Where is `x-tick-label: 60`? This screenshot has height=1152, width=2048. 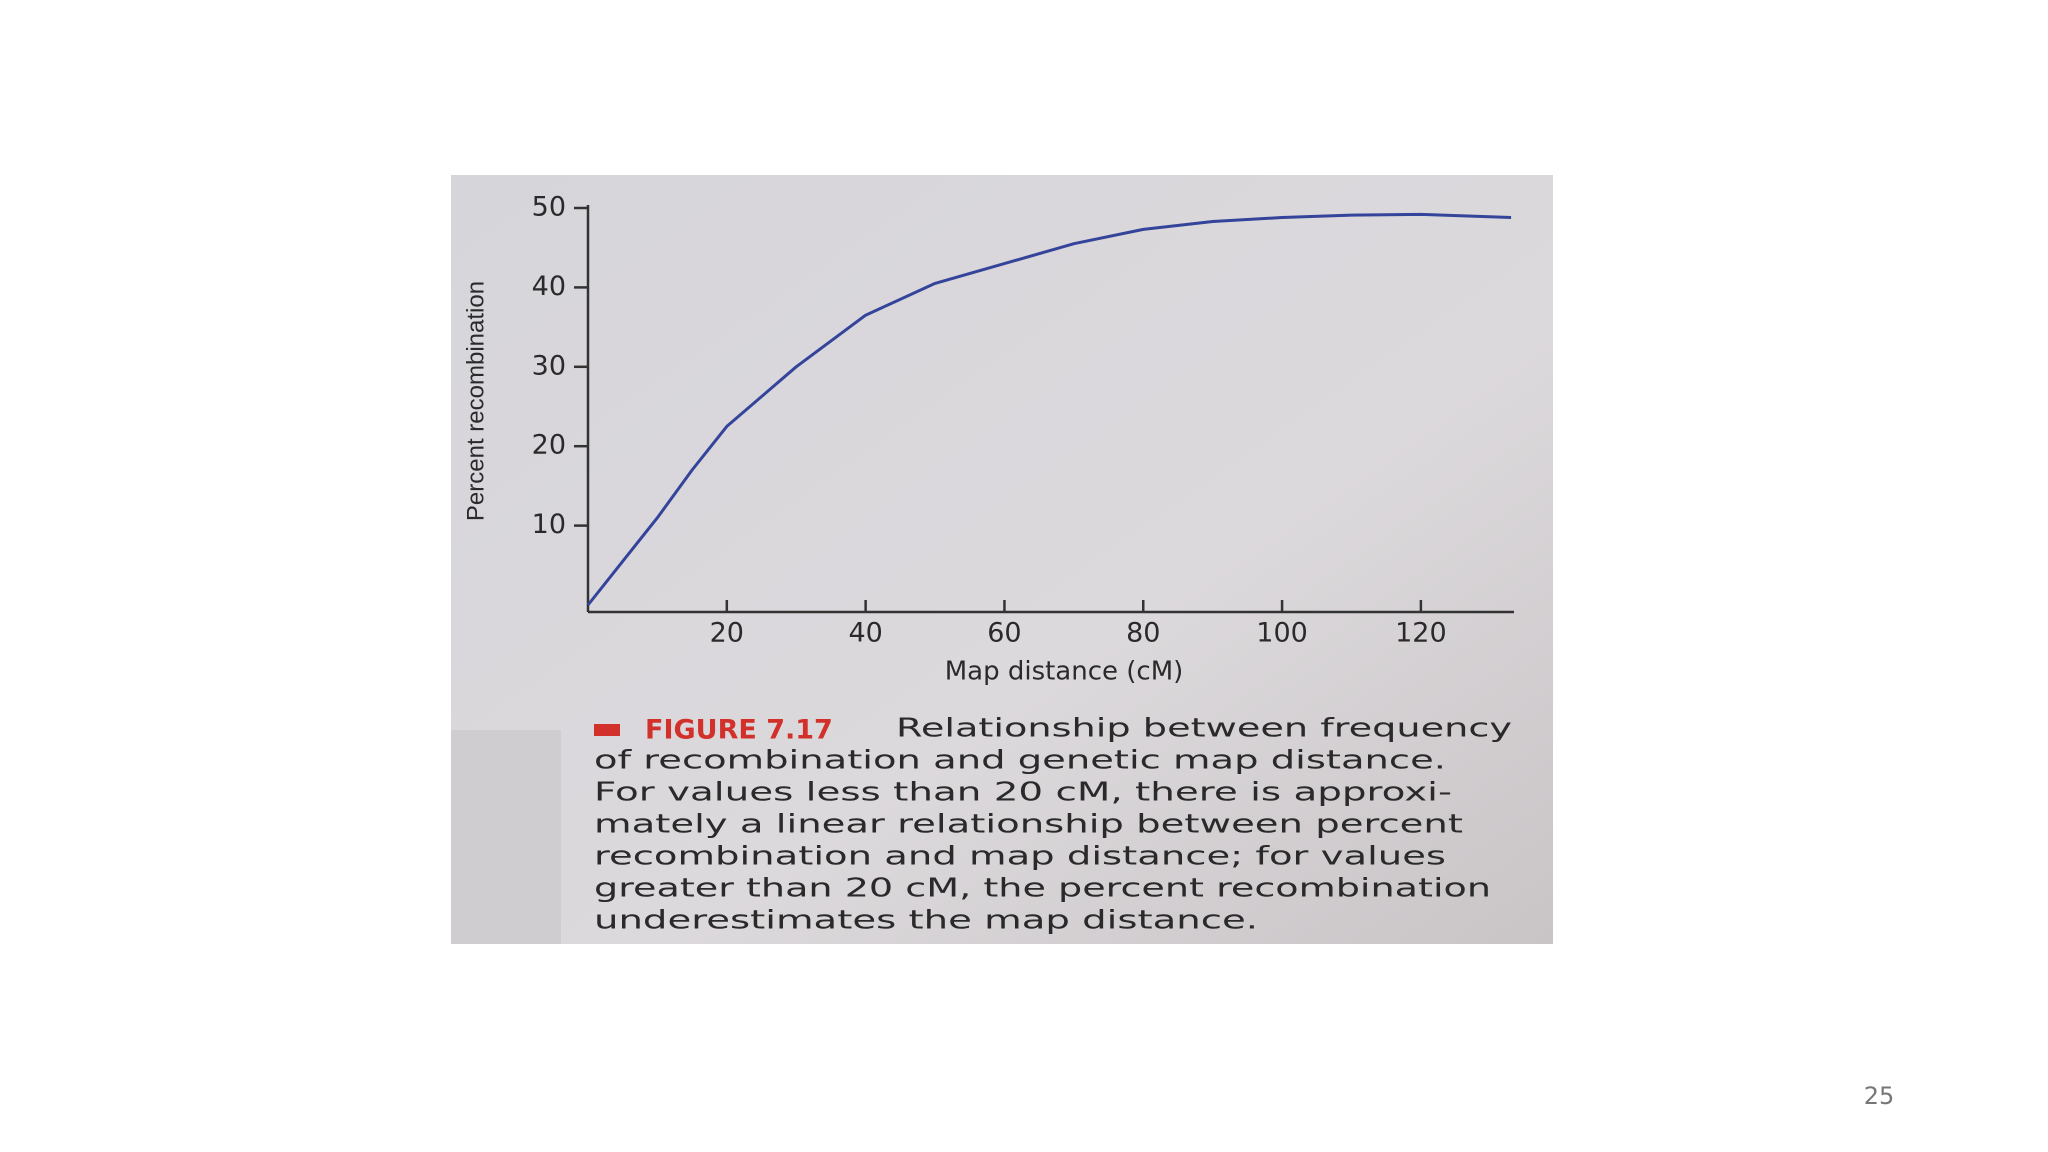
x-tick-label: 60 is located at coordinates (1004, 633).